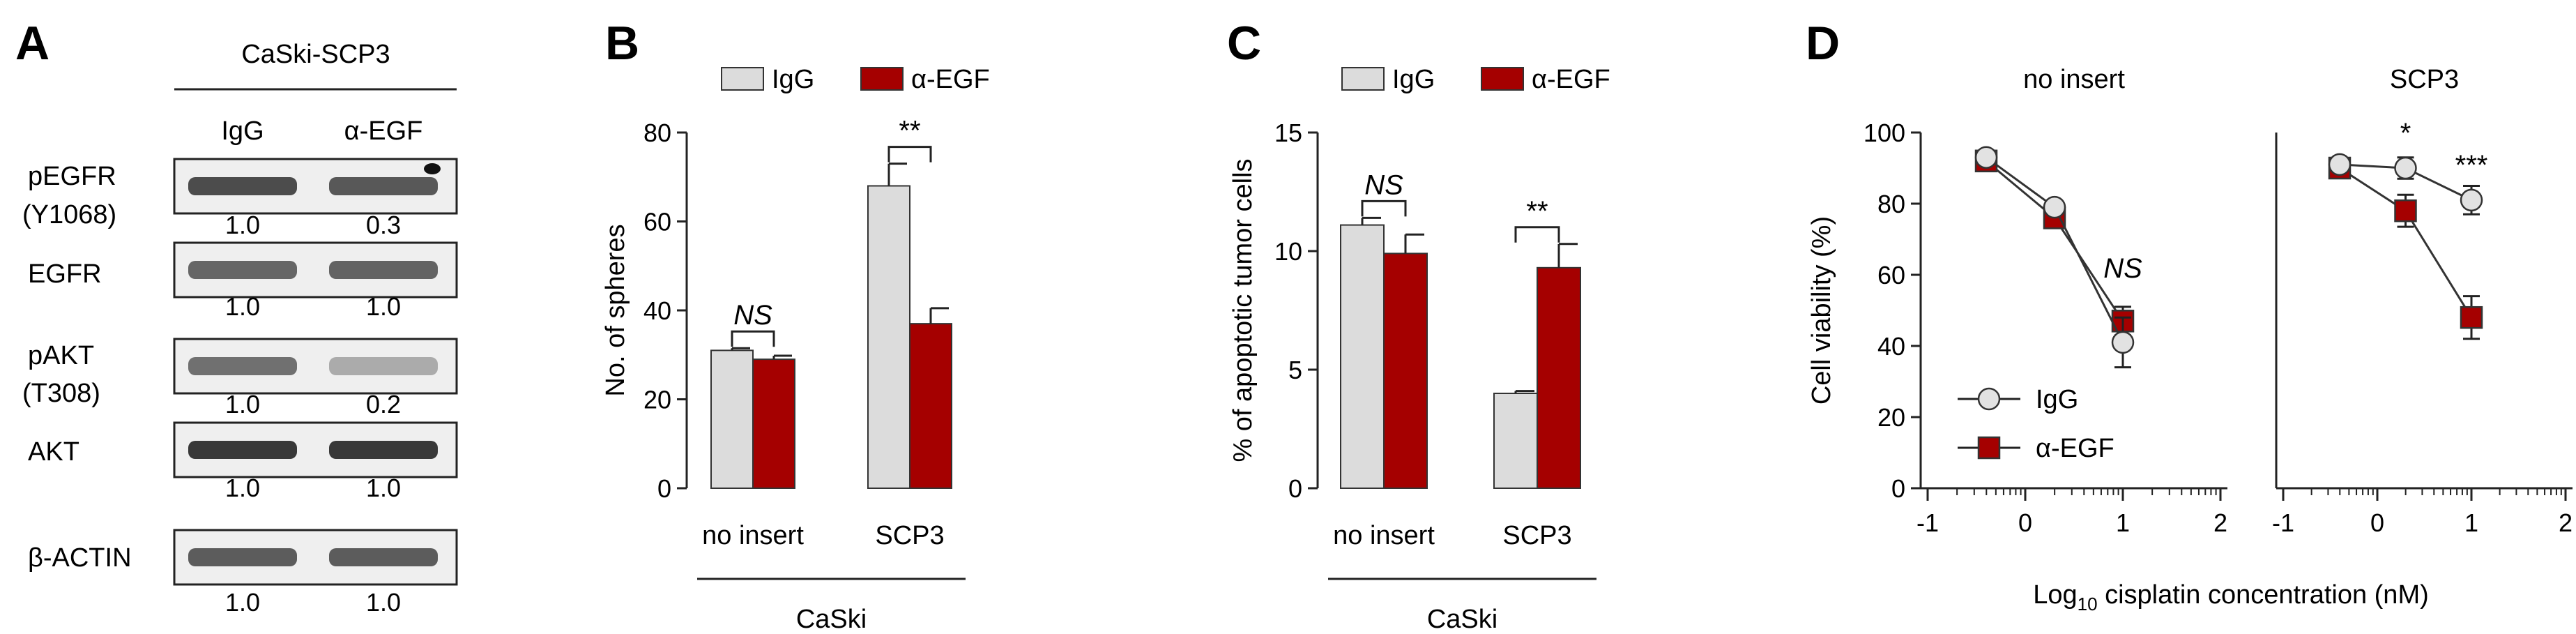  What do you see at coordinates (657, 133) in the screenshot?
I see `y-tick-label: 80` at bounding box center [657, 133].